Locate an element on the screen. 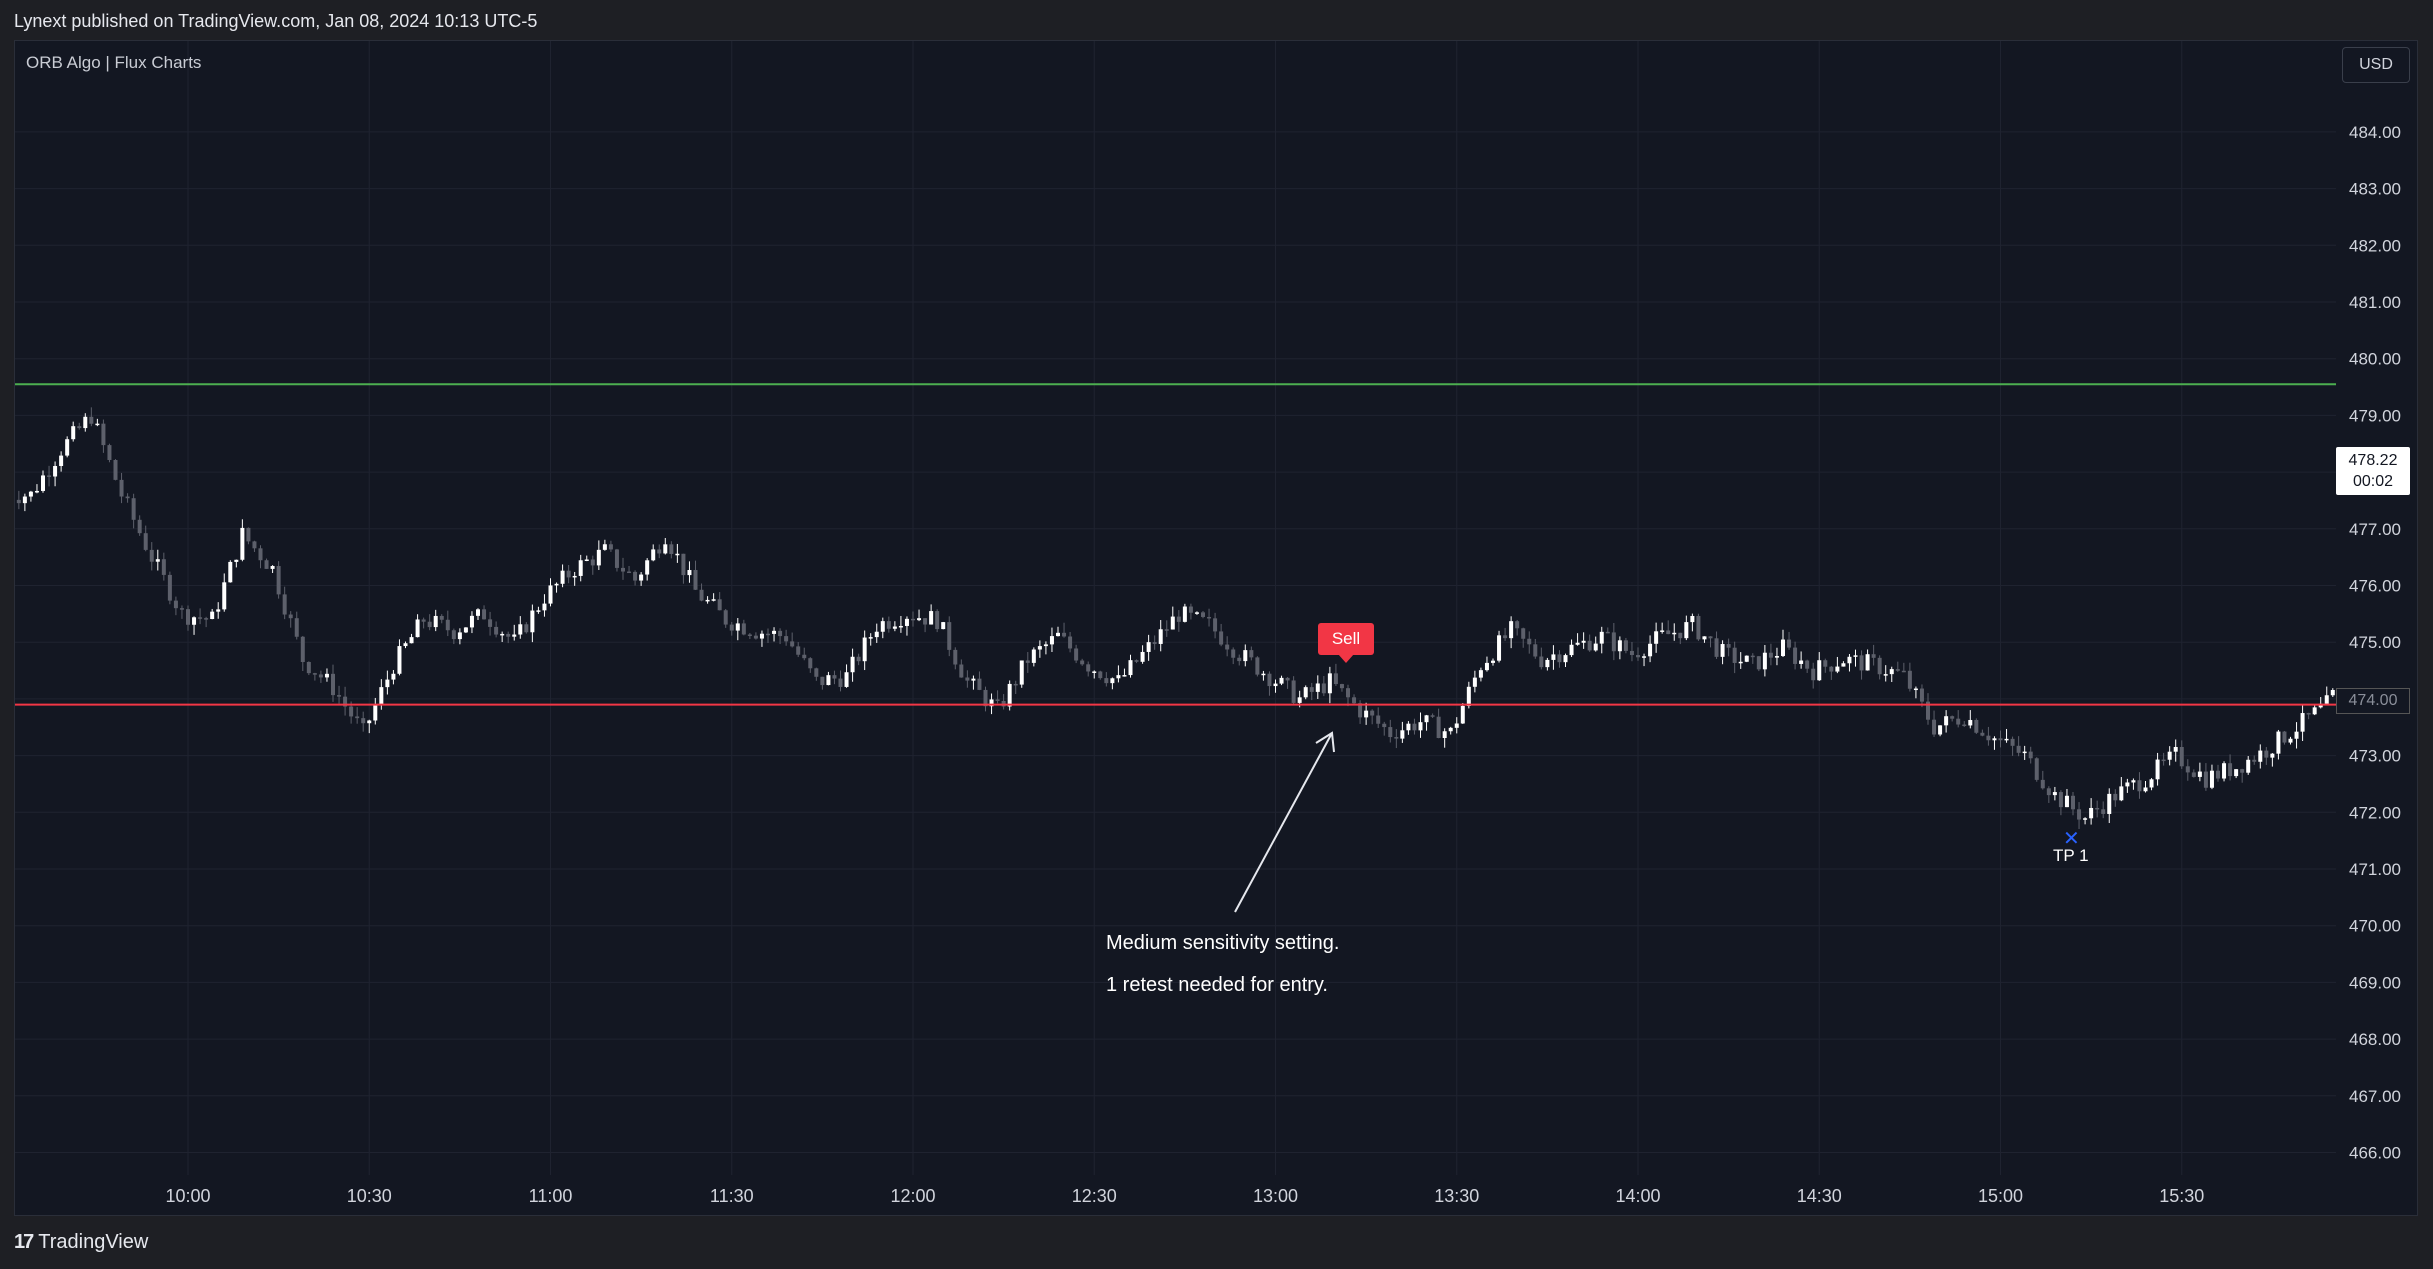 This screenshot has width=2433, height=1269. tradingview-logo-icon: 17 is located at coordinates (24, 1242).